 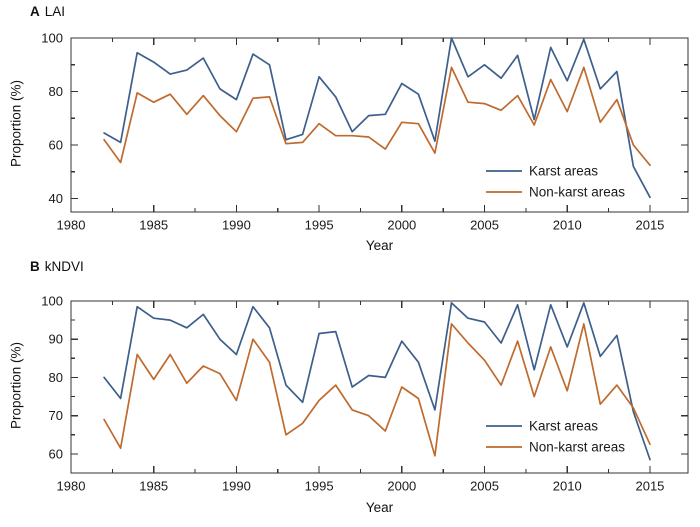 What do you see at coordinates (379, 507) in the screenshot?
I see `panel-b-x-axis-label: Year` at bounding box center [379, 507].